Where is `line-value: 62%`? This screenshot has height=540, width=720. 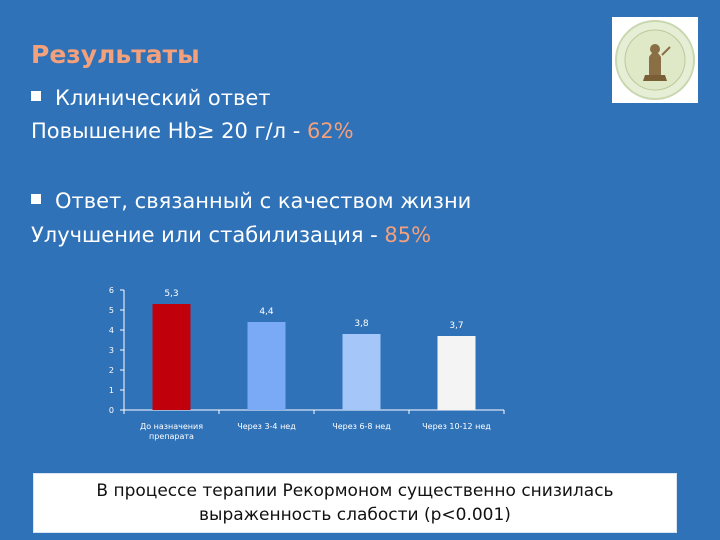
line-value: 62% is located at coordinates (330, 131).